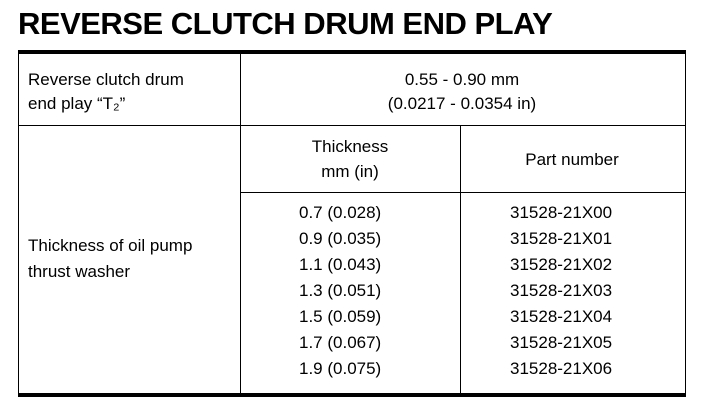  What do you see at coordinates (340, 212) in the screenshot?
I see `thickness: 0.7 (0.028)` at bounding box center [340, 212].